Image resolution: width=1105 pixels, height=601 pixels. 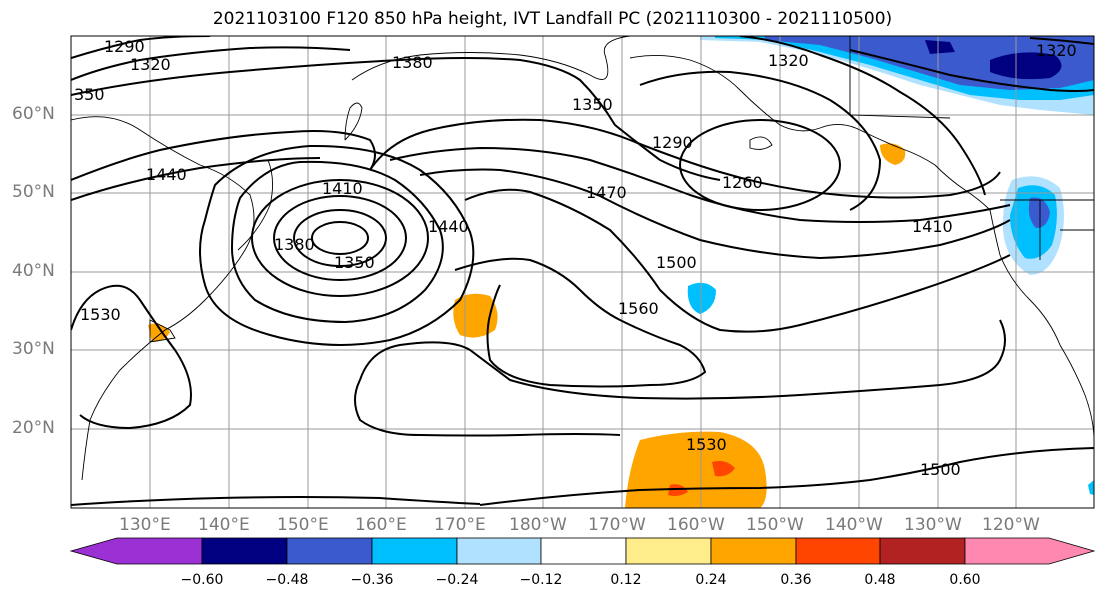 What do you see at coordinates (136, 551) in the screenshot?
I see `colorbar-extend-low` at bounding box center [136, 551].